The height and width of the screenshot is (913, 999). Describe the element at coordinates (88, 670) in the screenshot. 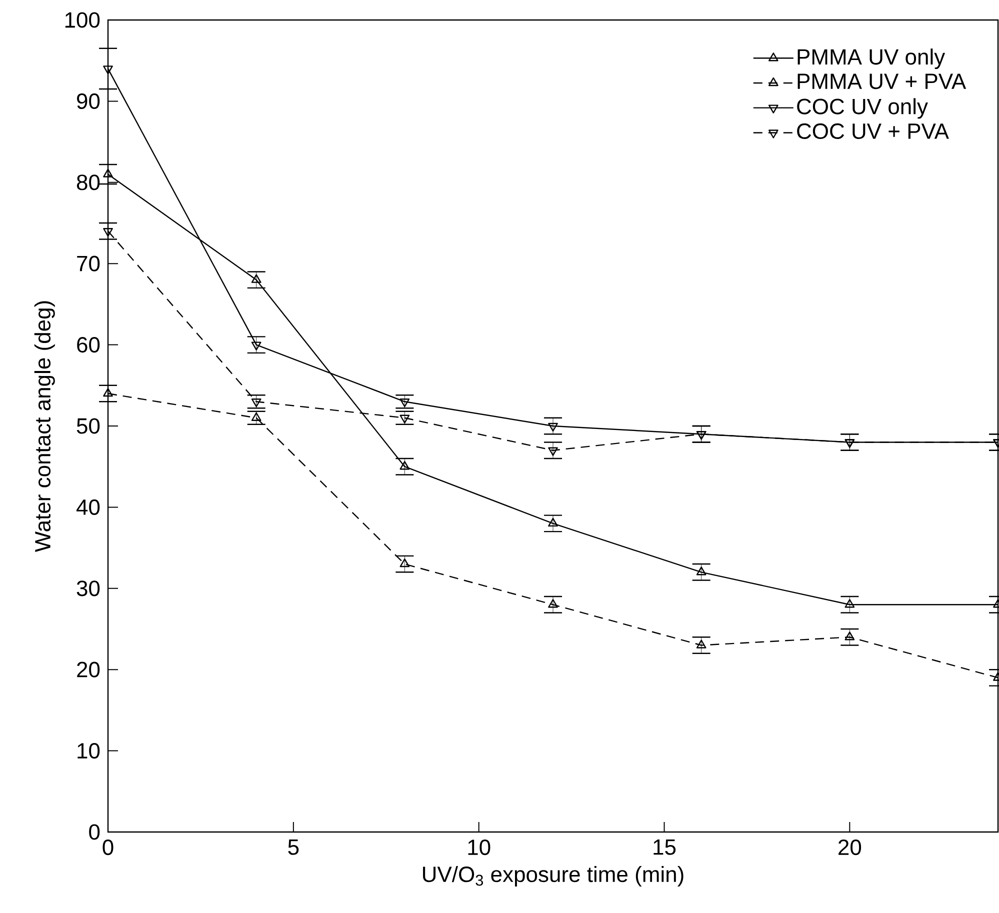

I see `y-tick-label: 20` at that location.